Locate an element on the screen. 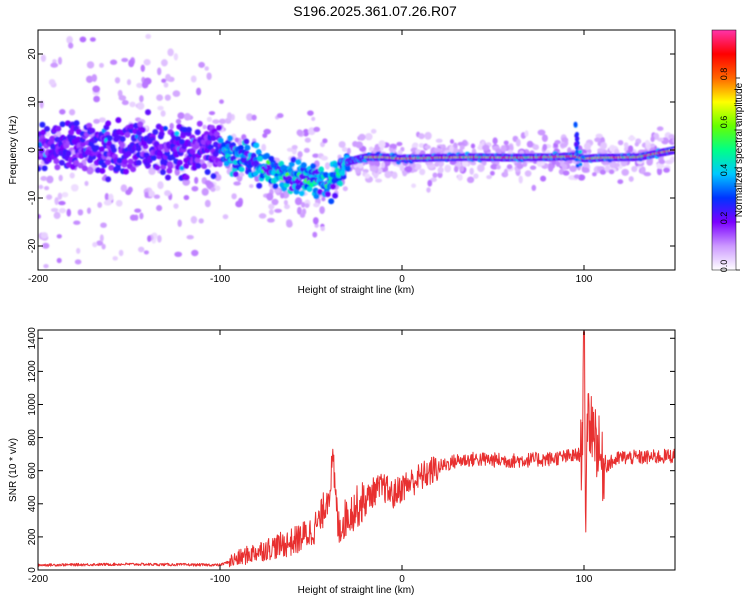  x-tick-label: 0 is located at coordinates (402, 579).